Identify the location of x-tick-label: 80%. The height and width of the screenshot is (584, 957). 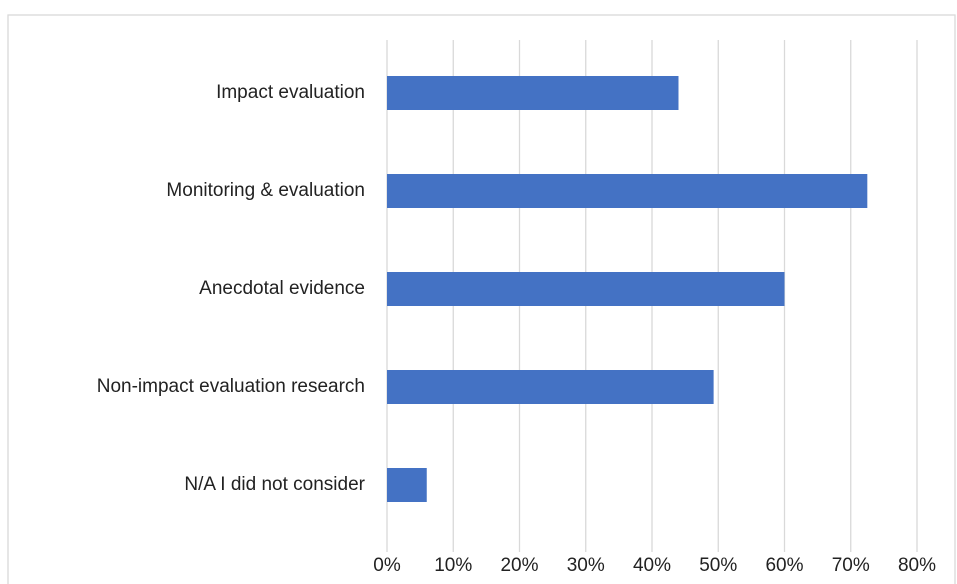
(917, 565).